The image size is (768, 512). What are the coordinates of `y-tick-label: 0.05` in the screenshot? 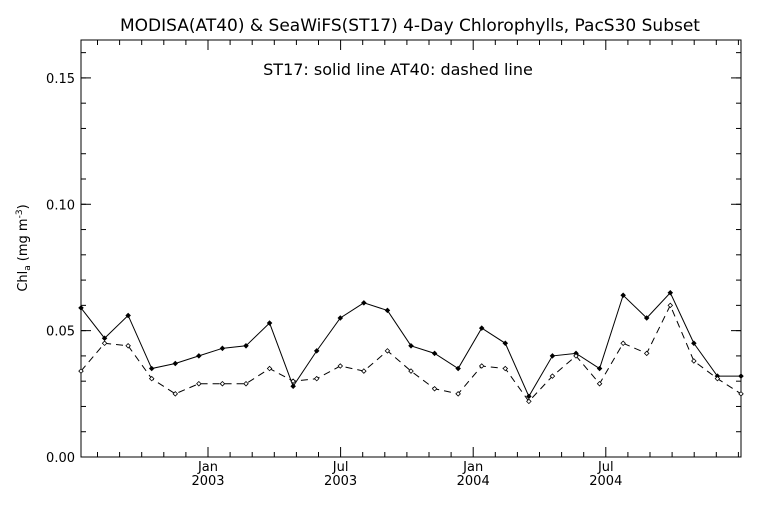 It's located at (60, 332).